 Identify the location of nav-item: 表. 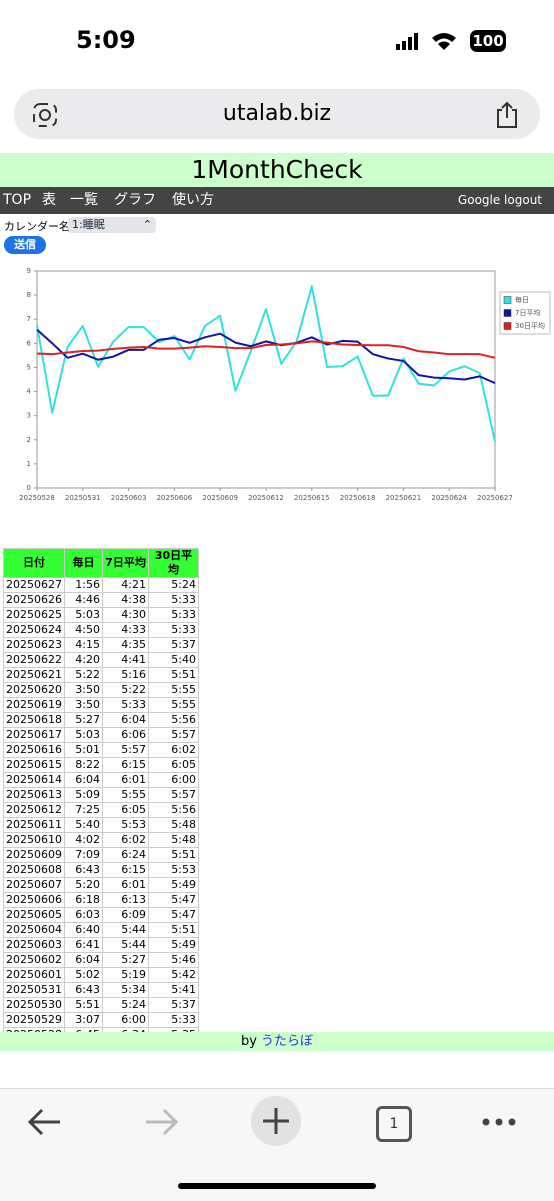
(49, 200).